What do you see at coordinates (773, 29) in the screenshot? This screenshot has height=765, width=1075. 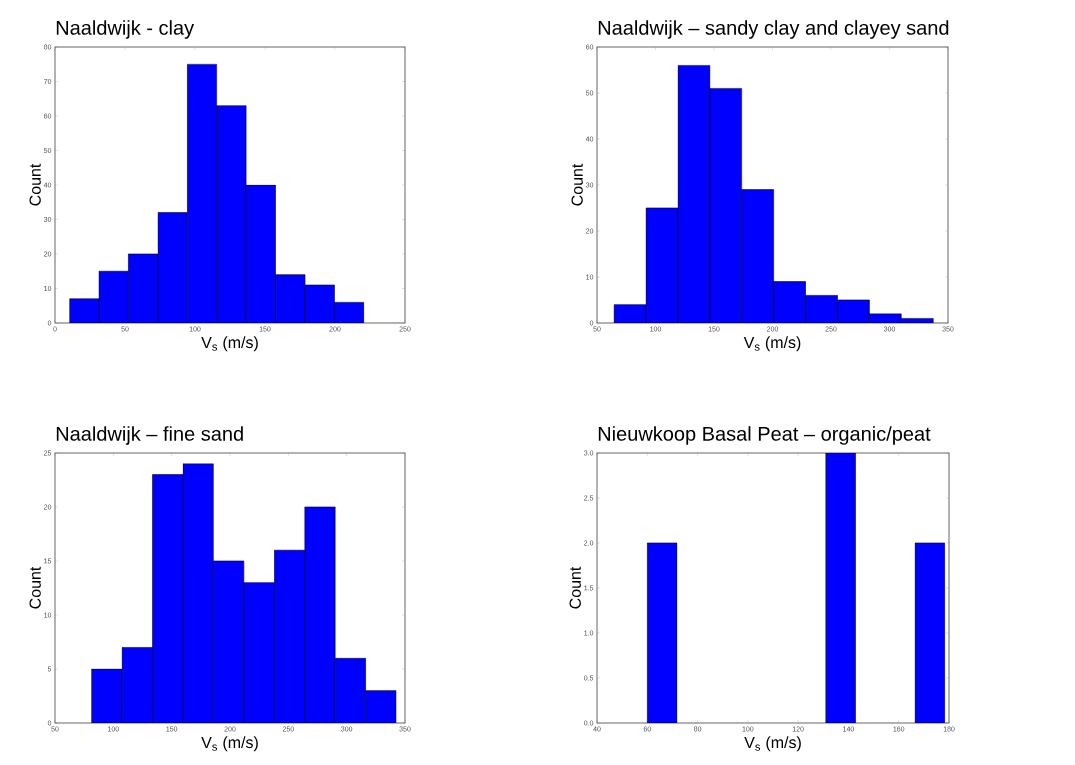 I see `chart-title: Naaldwijk – sandy clay and clayey sand` at bounding box center [773, 29].